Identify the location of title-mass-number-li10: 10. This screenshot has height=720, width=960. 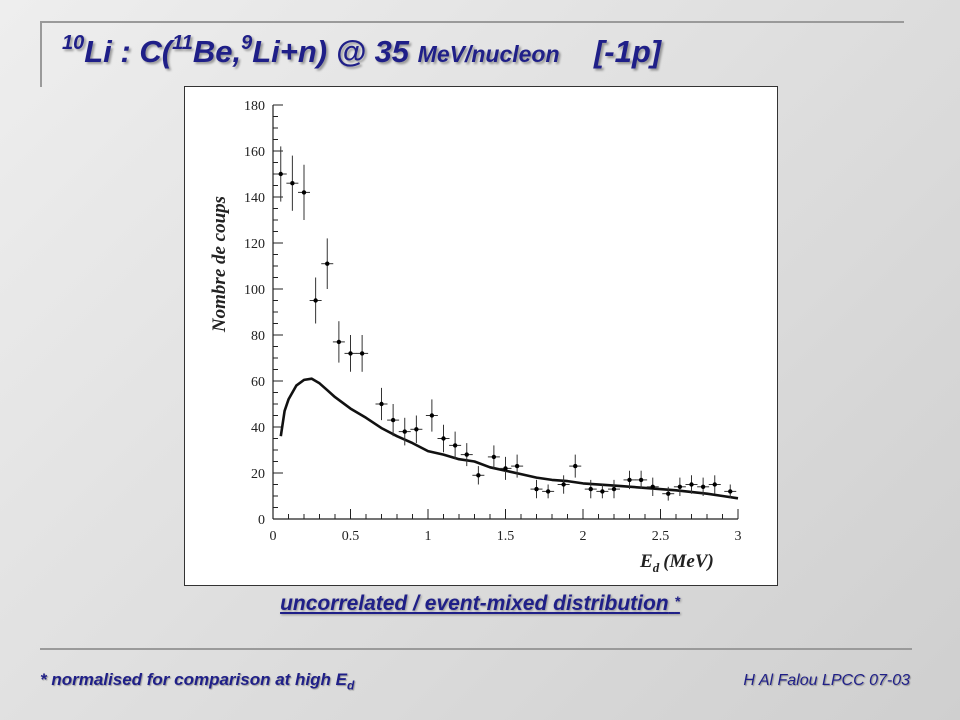
(73, 43).